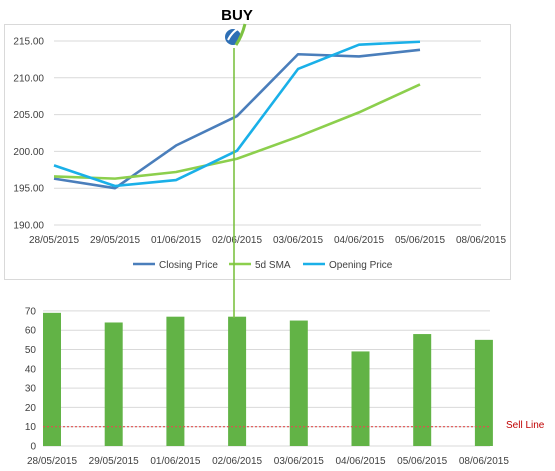  What do you see at coordinates (52, 461) in the screenshot?
I see `rsi-x-tick-label: 28/05/2015` at bounding box center [52, 461].